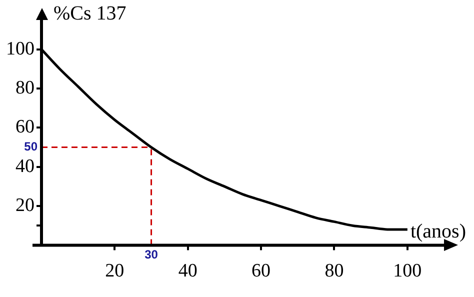 This screenshot has height=297, width=474. What do you see at coordinates (114, 271) in the screenshot?
I see `x-tick-label: 20` at bounding box center [114, 271].